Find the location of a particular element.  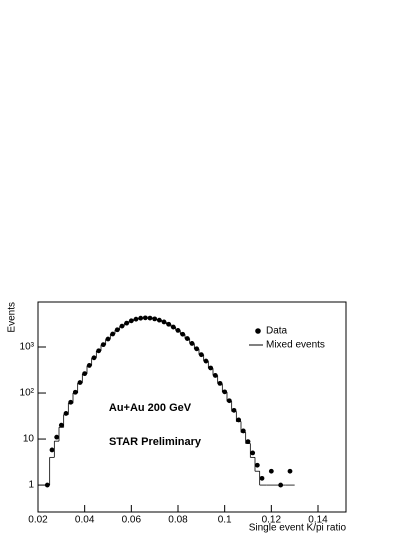

y-tick-label: 10 is located at coordinates (29, 439).